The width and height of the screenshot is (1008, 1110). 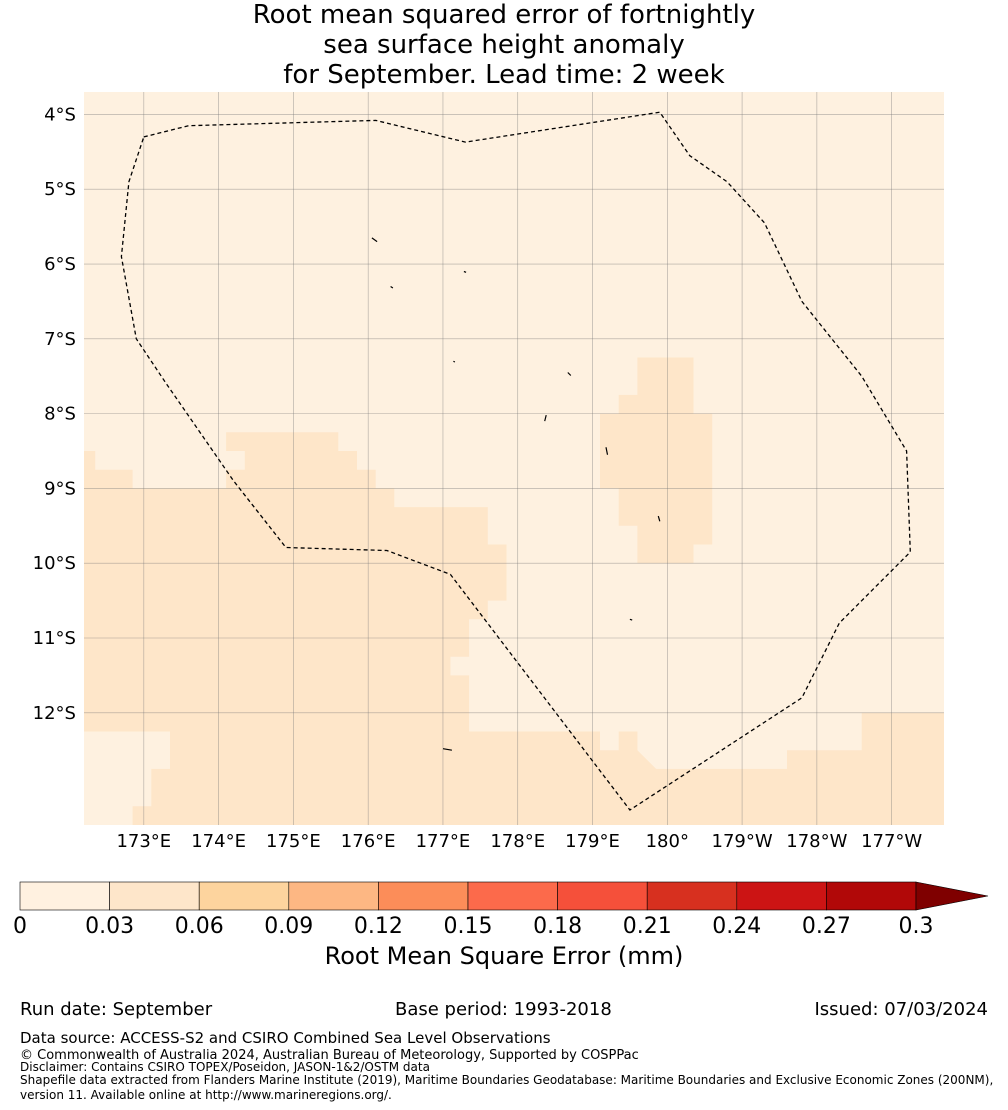 I want to click on latitude-tick-label: 7°S, so click(x=60, y=339).